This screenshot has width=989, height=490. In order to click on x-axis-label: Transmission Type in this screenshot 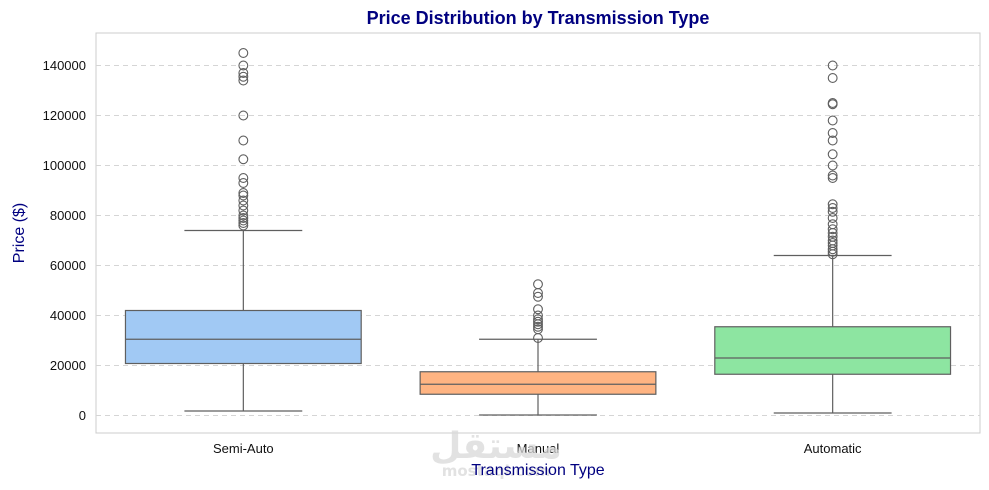, I will do `click(537, 470)`.